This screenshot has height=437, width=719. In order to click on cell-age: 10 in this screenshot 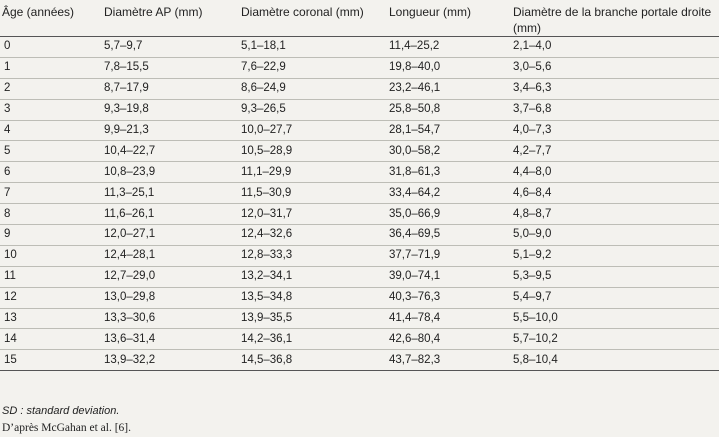, I will do `click(10, 255)`.